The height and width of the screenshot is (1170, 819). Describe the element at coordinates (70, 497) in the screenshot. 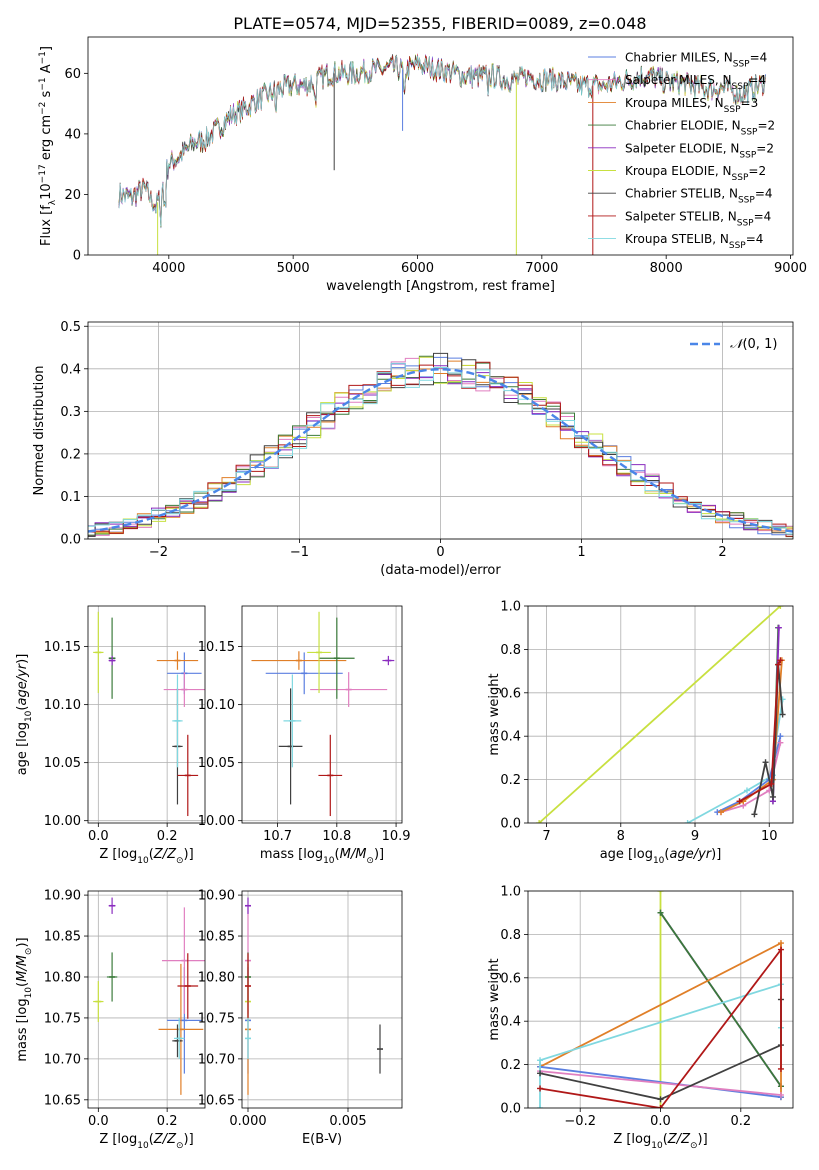

I see `y-tick-label: 0.1` at that location.